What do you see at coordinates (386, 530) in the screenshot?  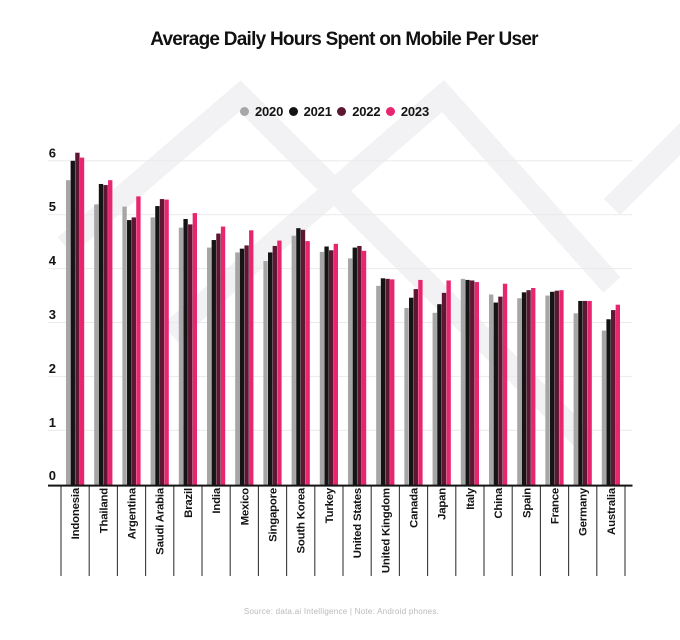 I see `svg-text: United Kingdom` at bounding box center [386, 530].